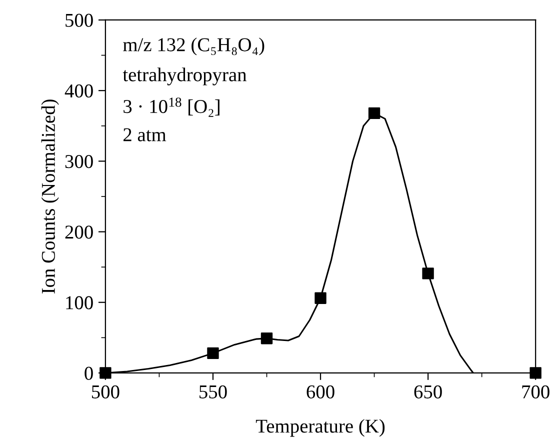 The width and height of the screenshot is (555, 444). I want to click on y-tick-label: 300, so click(79, 161).